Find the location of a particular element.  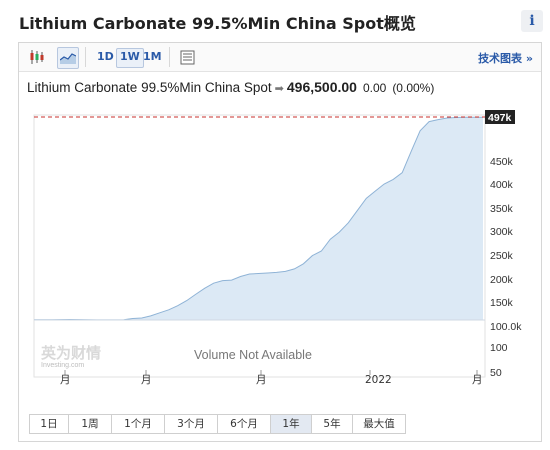

range-selector: 1日 1周 1个月 3个月 6个月 1年 5年 最大值 is located at coordinates (217, 424).